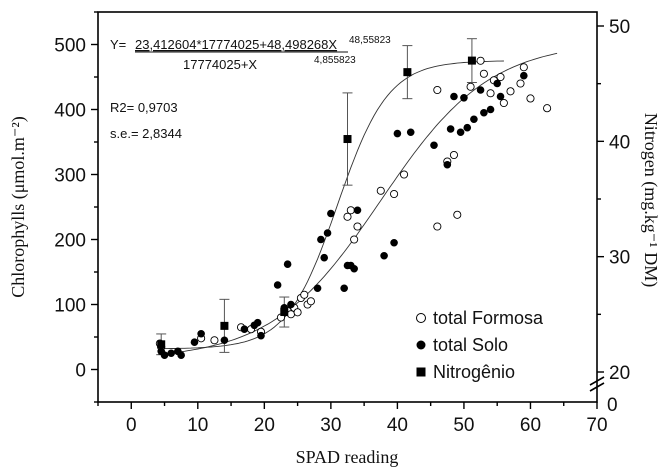 Image resolution: width=662 pixels, height=467 pixels. I want to click on legend: total Formosa total Solo Nitrogênio, so click(481, 345).